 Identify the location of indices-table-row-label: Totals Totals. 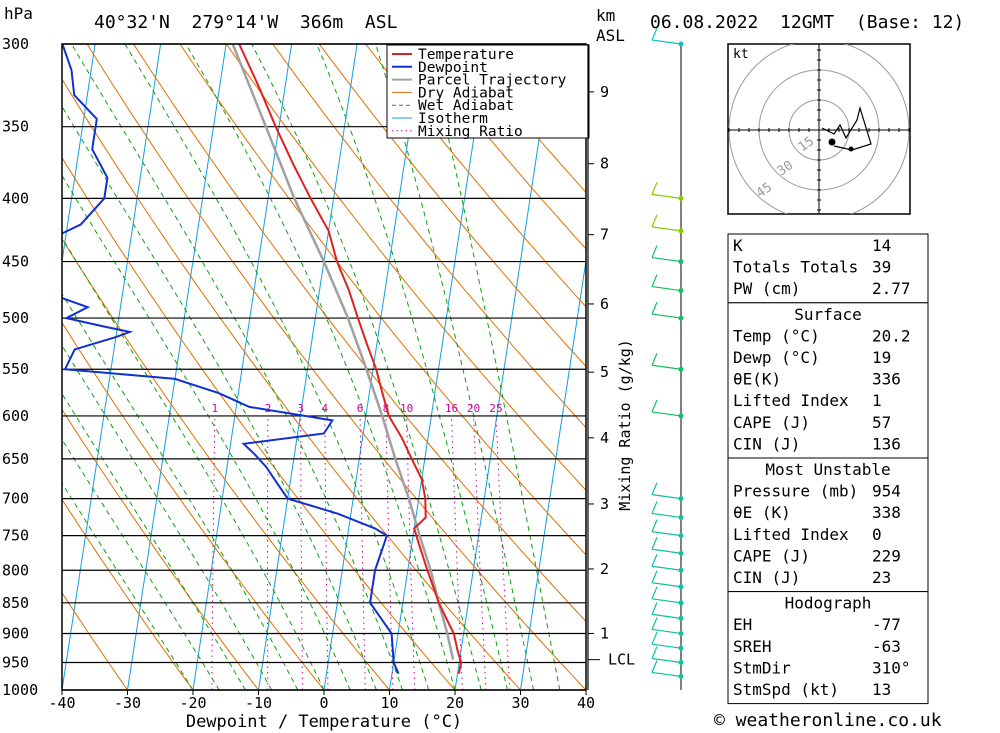
(795, 267).